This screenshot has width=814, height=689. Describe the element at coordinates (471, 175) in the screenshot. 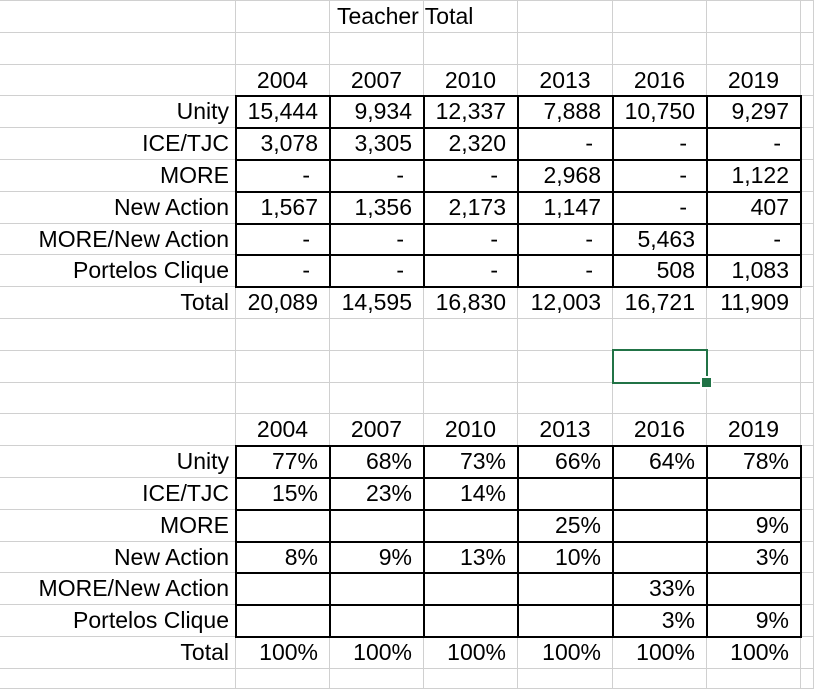

I see `cell-D6: -` at that location.